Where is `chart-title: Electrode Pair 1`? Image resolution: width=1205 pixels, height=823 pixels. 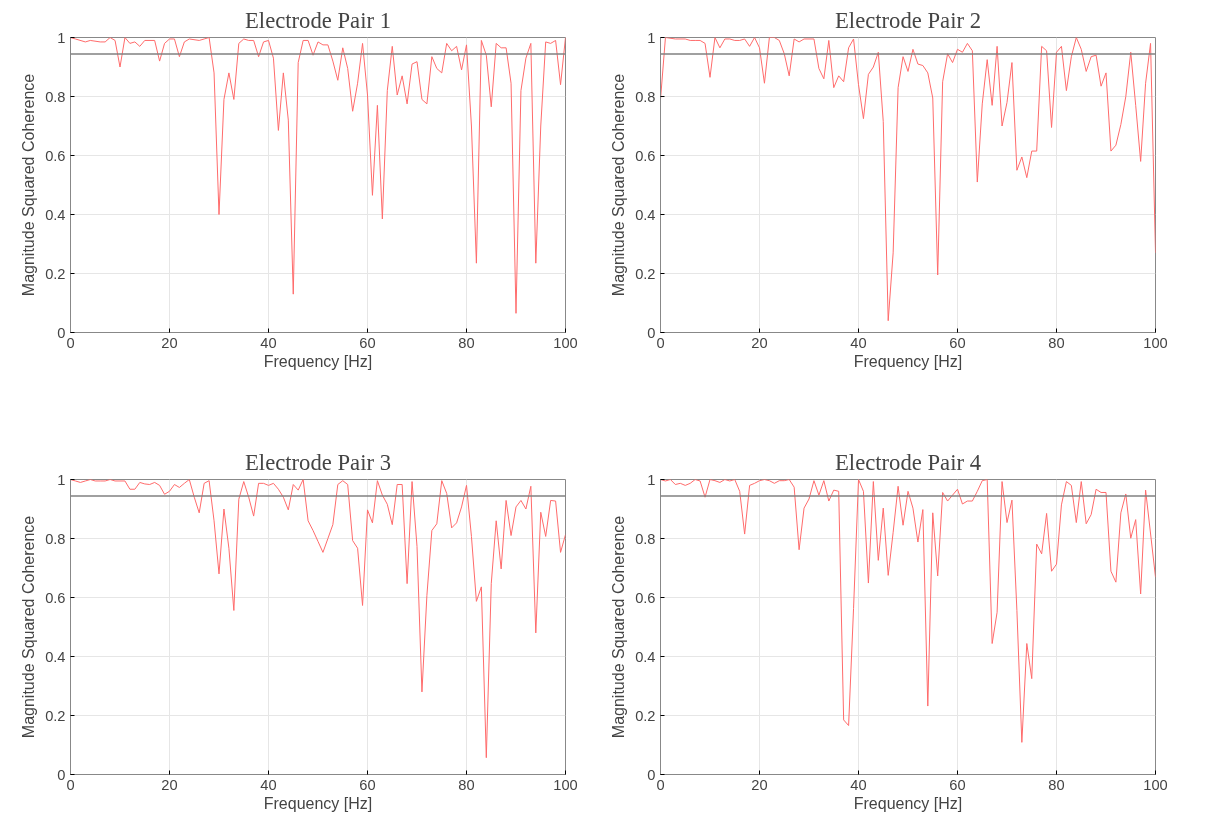
chart-title: Electrode Pair 1 is located at coordinates (318, 20).